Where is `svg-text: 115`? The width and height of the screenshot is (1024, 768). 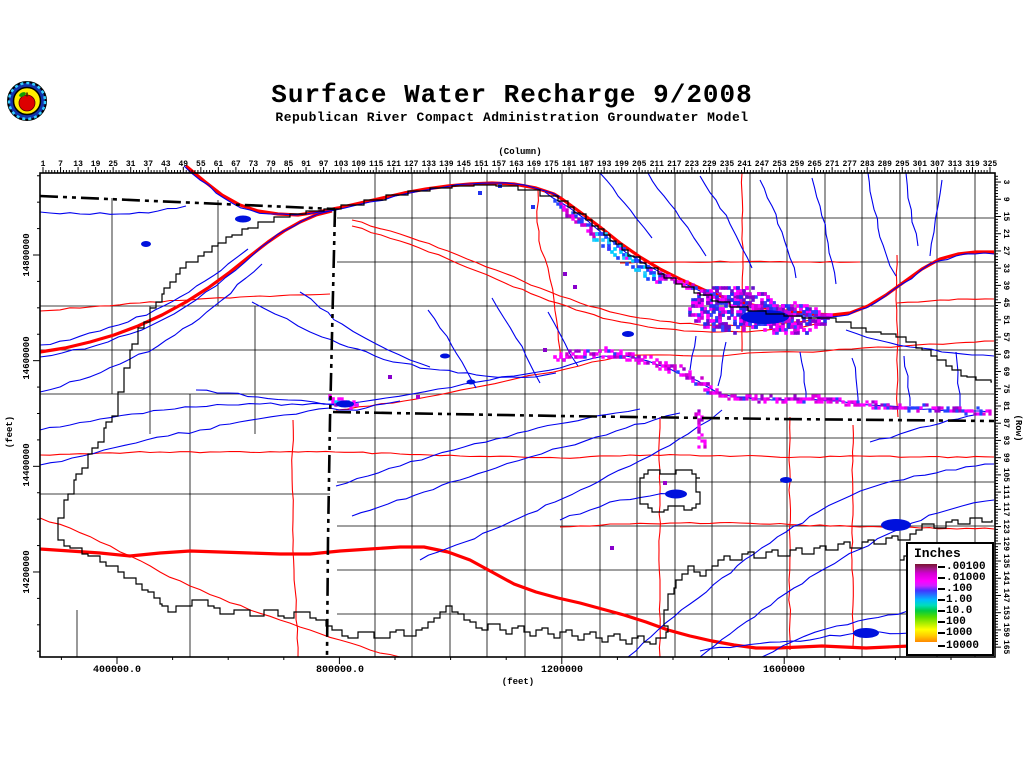 svg-text: 115 is located at coordinates (376, 164).